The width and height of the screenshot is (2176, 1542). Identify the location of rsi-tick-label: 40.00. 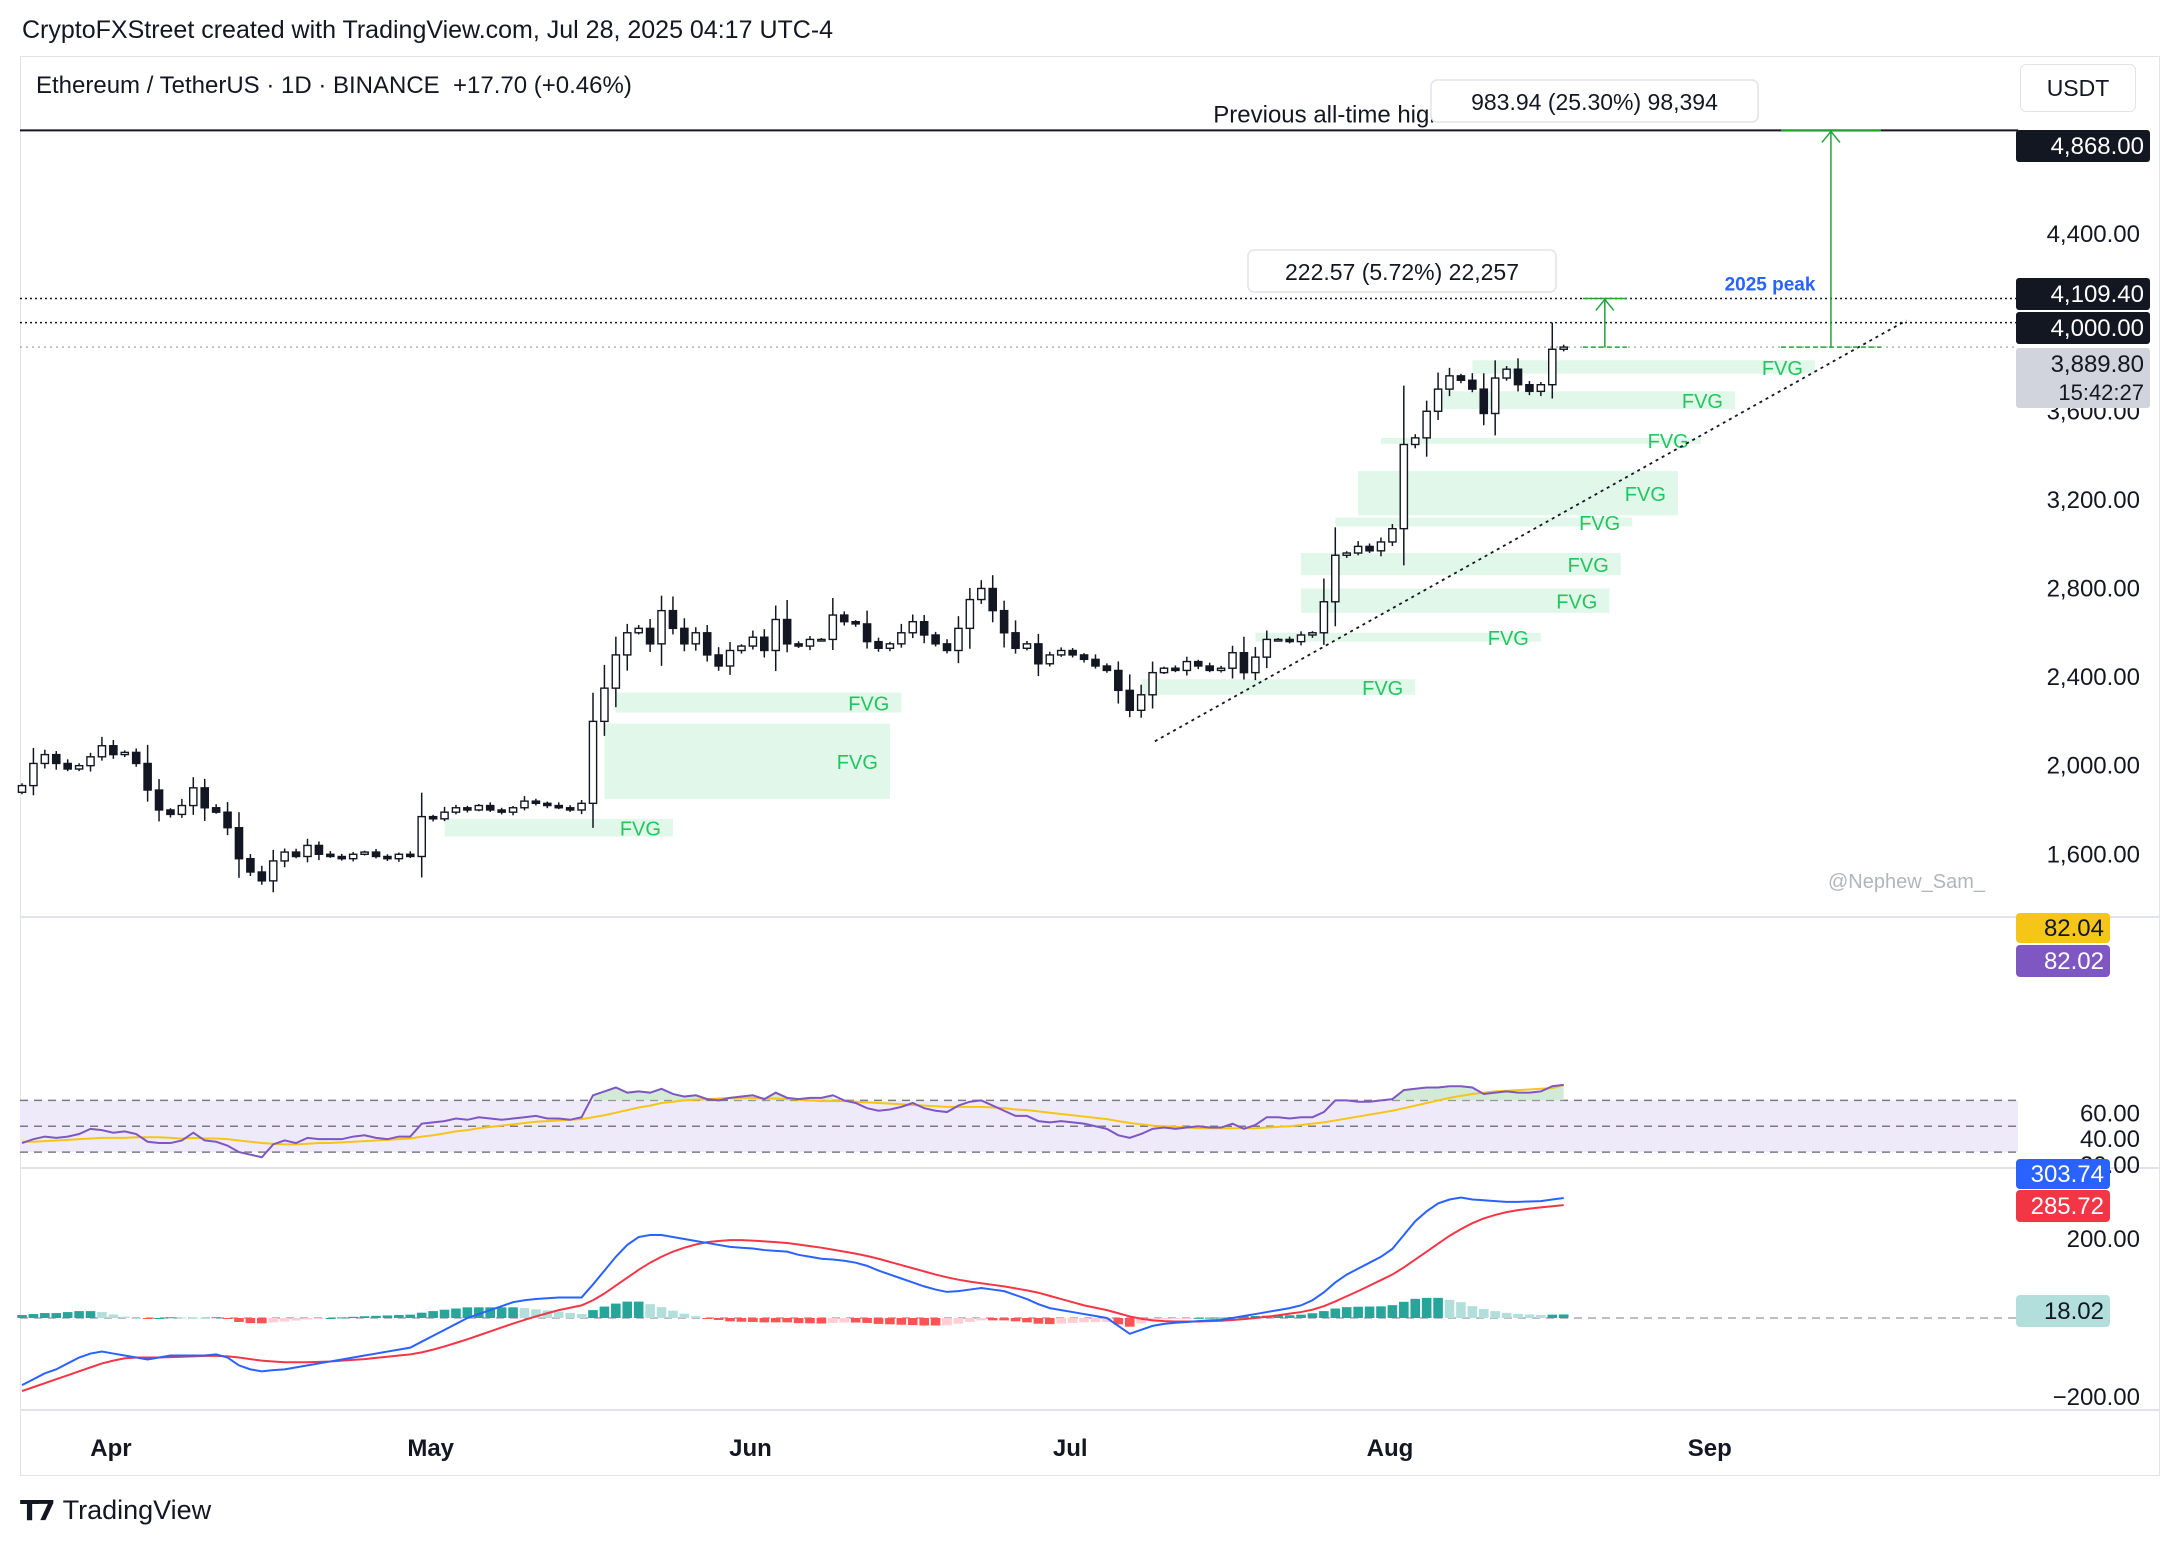
(2110, 1139).